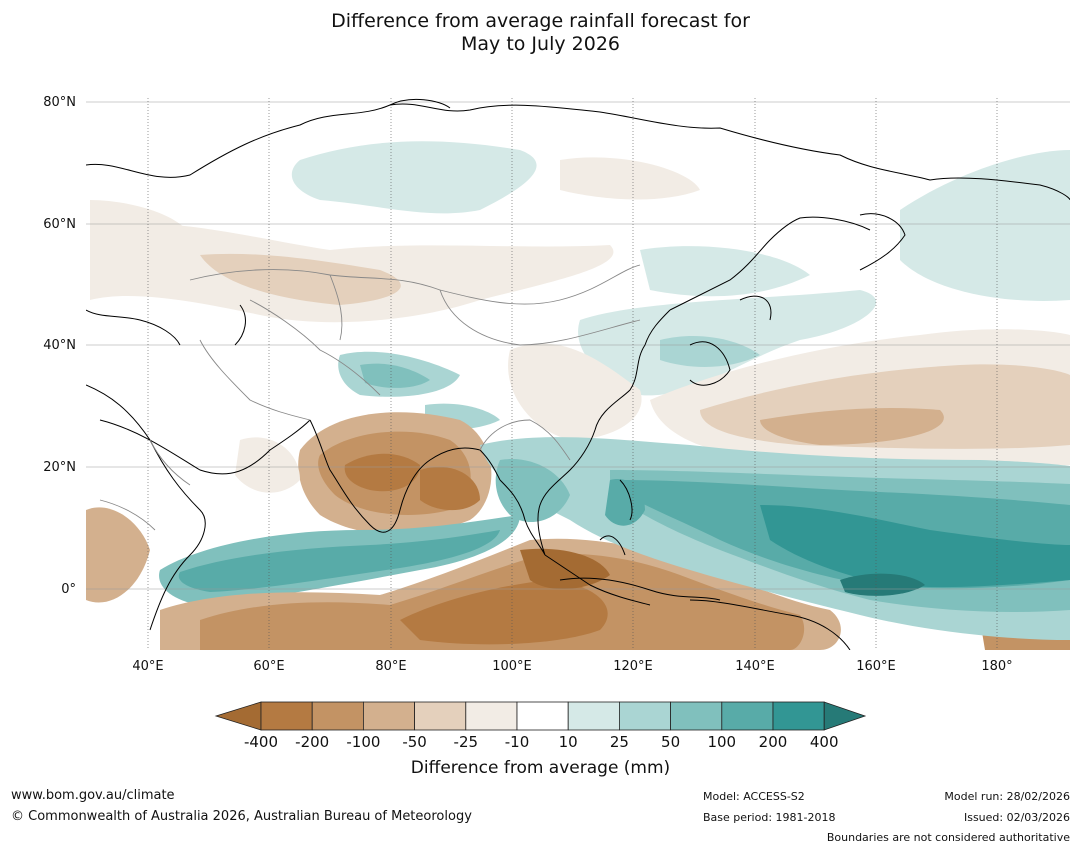 This screenshot has width=1081, height=850. What do you see at coordinates (997, 666) in the screenshot?
I see `lon-label-180: 180°` at bounding box center [997, 666].